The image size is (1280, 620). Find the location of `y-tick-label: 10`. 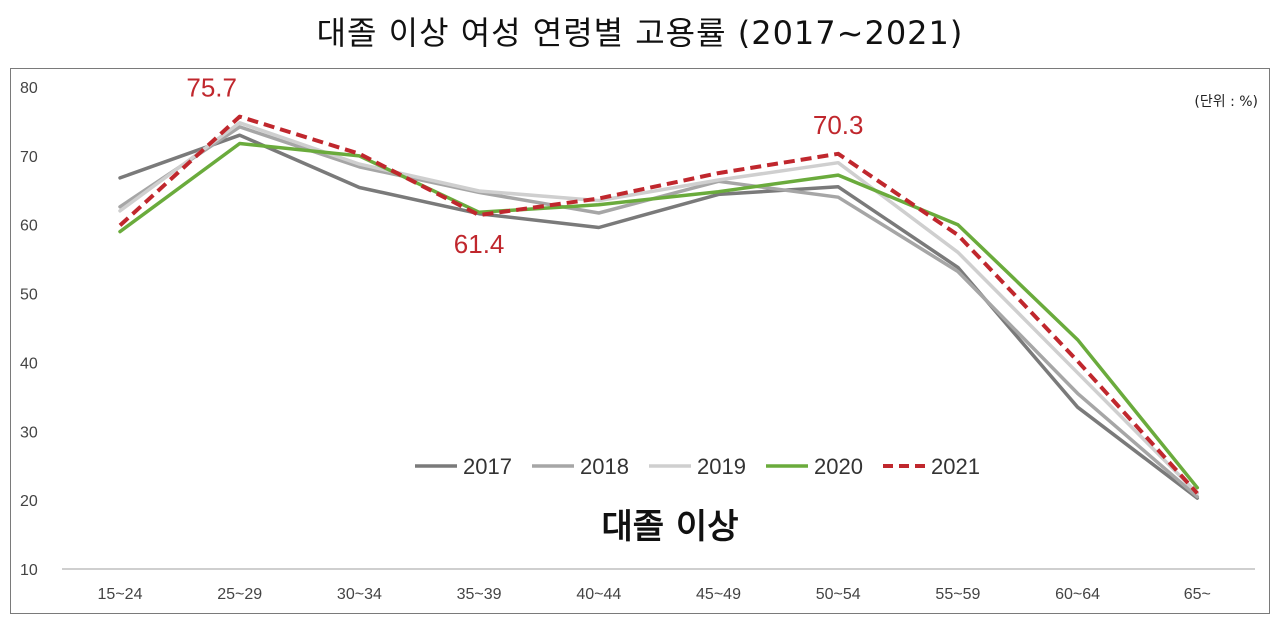

y-tick-label: 10 is located at coordinates (29, 570).